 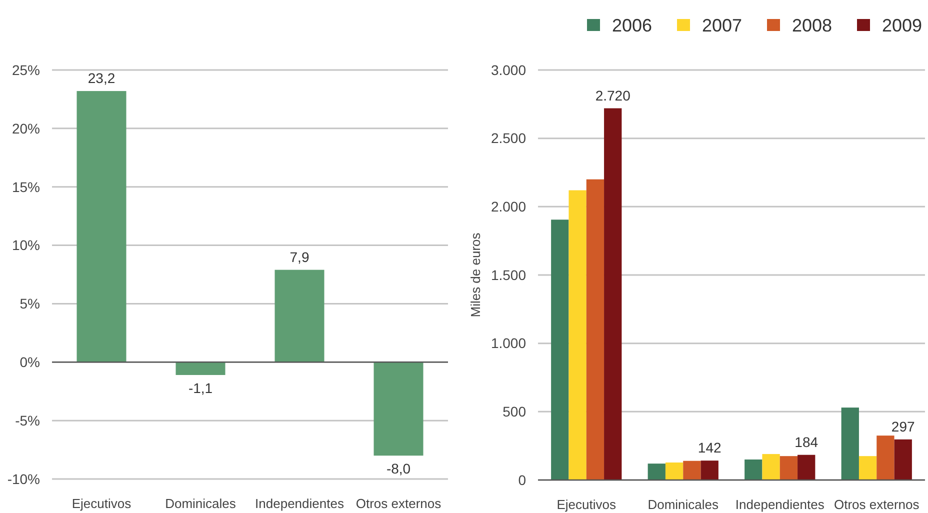 What do you see at coordinates (26, 186) in the screenshot?
I see `y-tick-label: 15%` at bounding box center [26, 186].